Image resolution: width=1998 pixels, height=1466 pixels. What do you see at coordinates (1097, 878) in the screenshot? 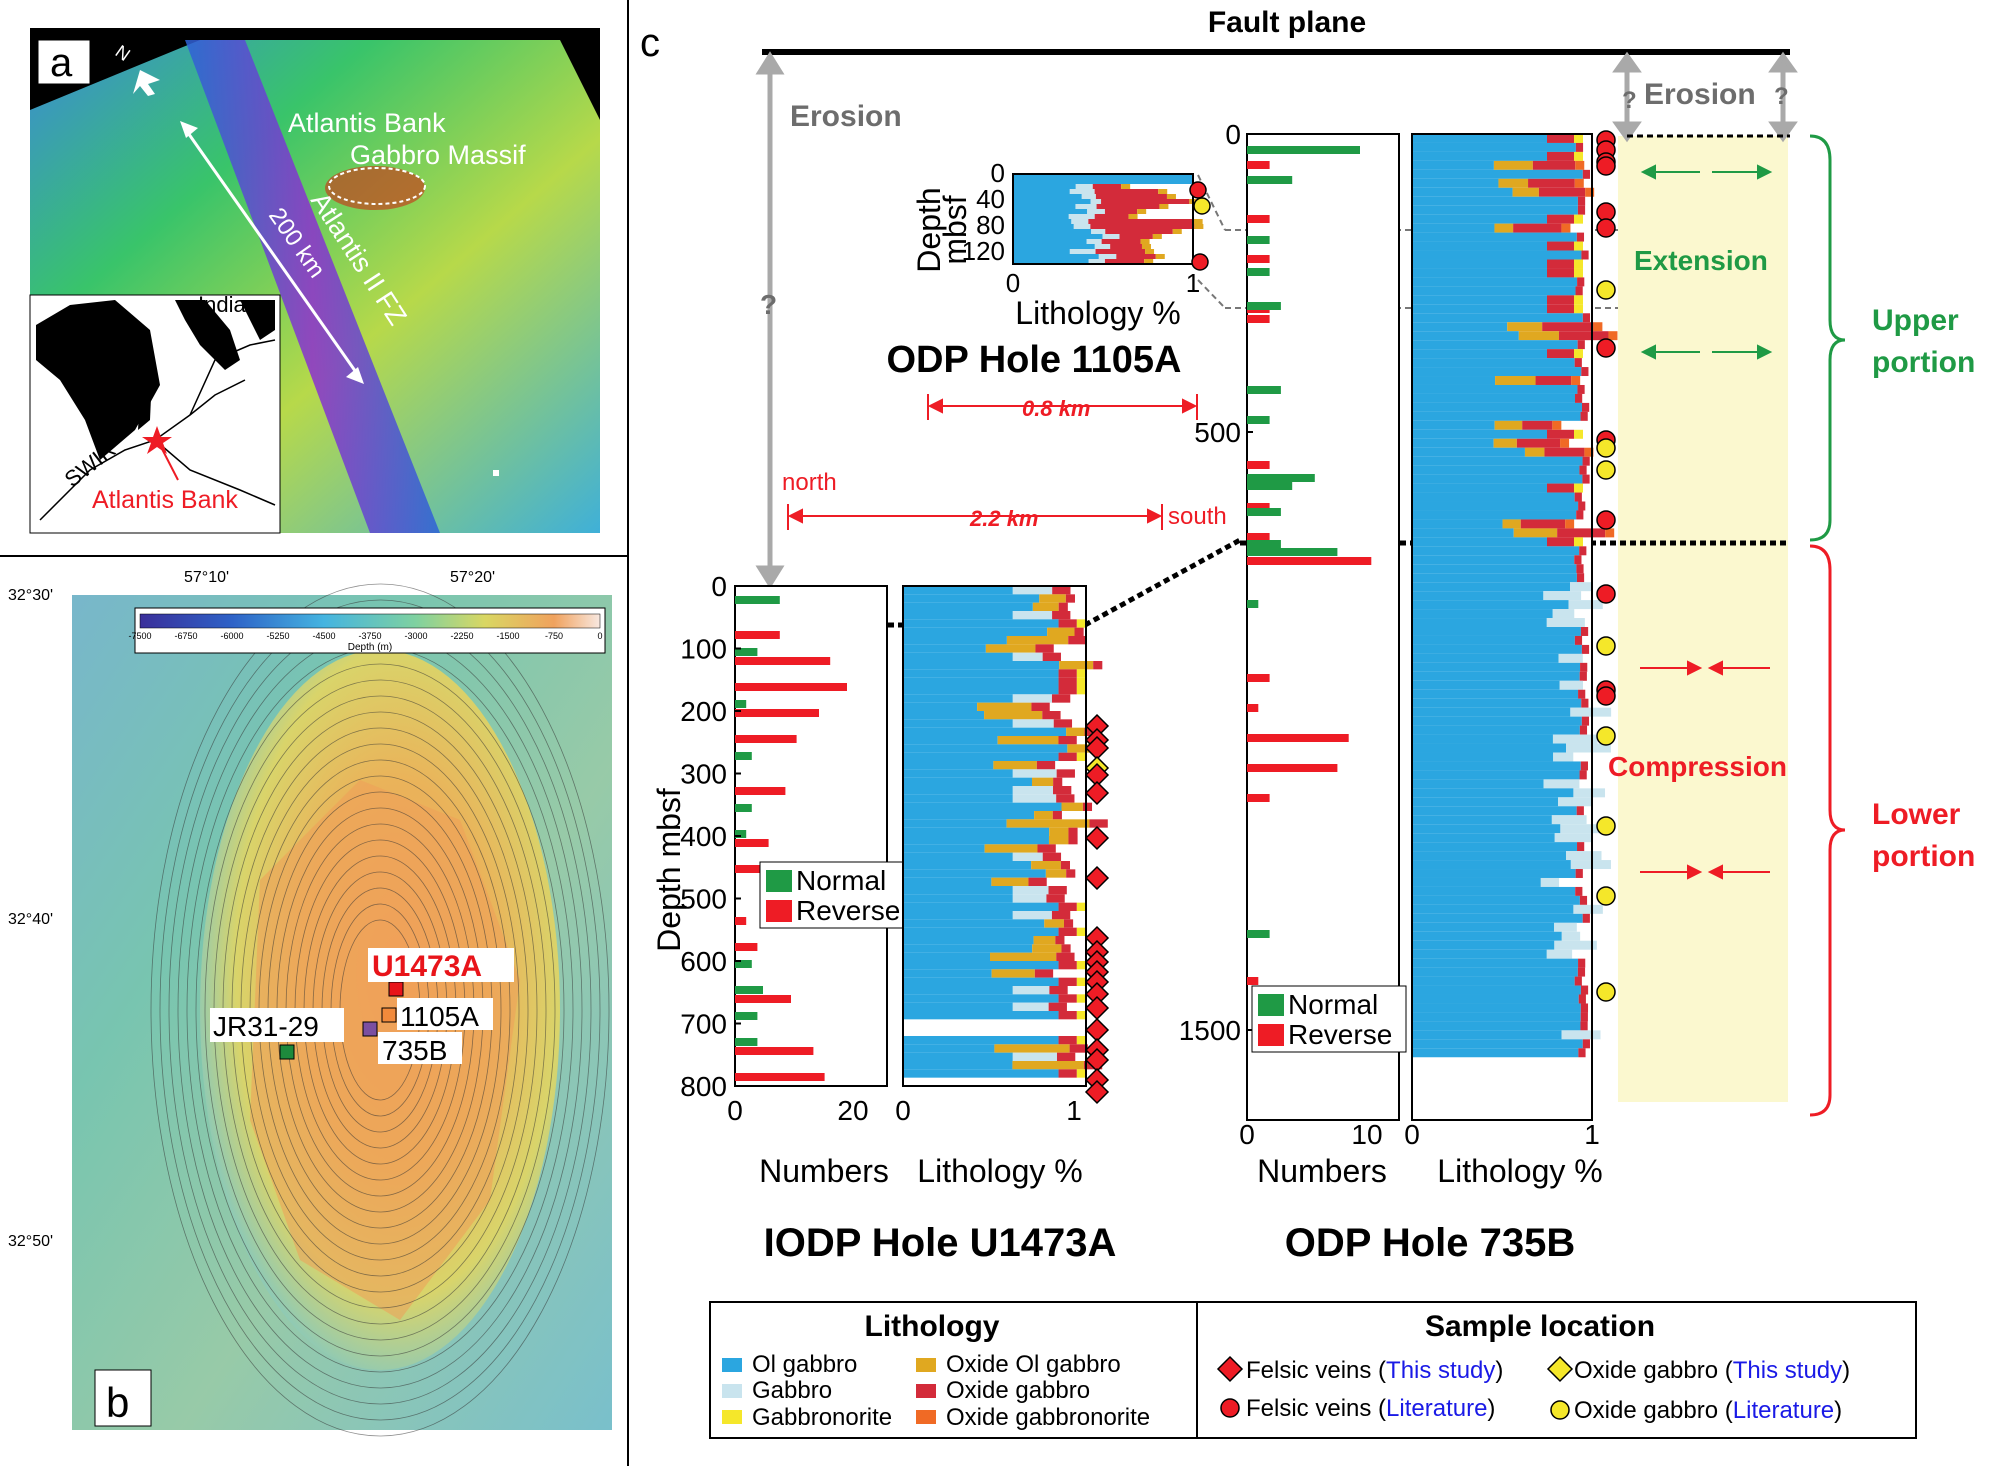
I see `u1473a-sample-diamond` at bounding box center [1097, 878].